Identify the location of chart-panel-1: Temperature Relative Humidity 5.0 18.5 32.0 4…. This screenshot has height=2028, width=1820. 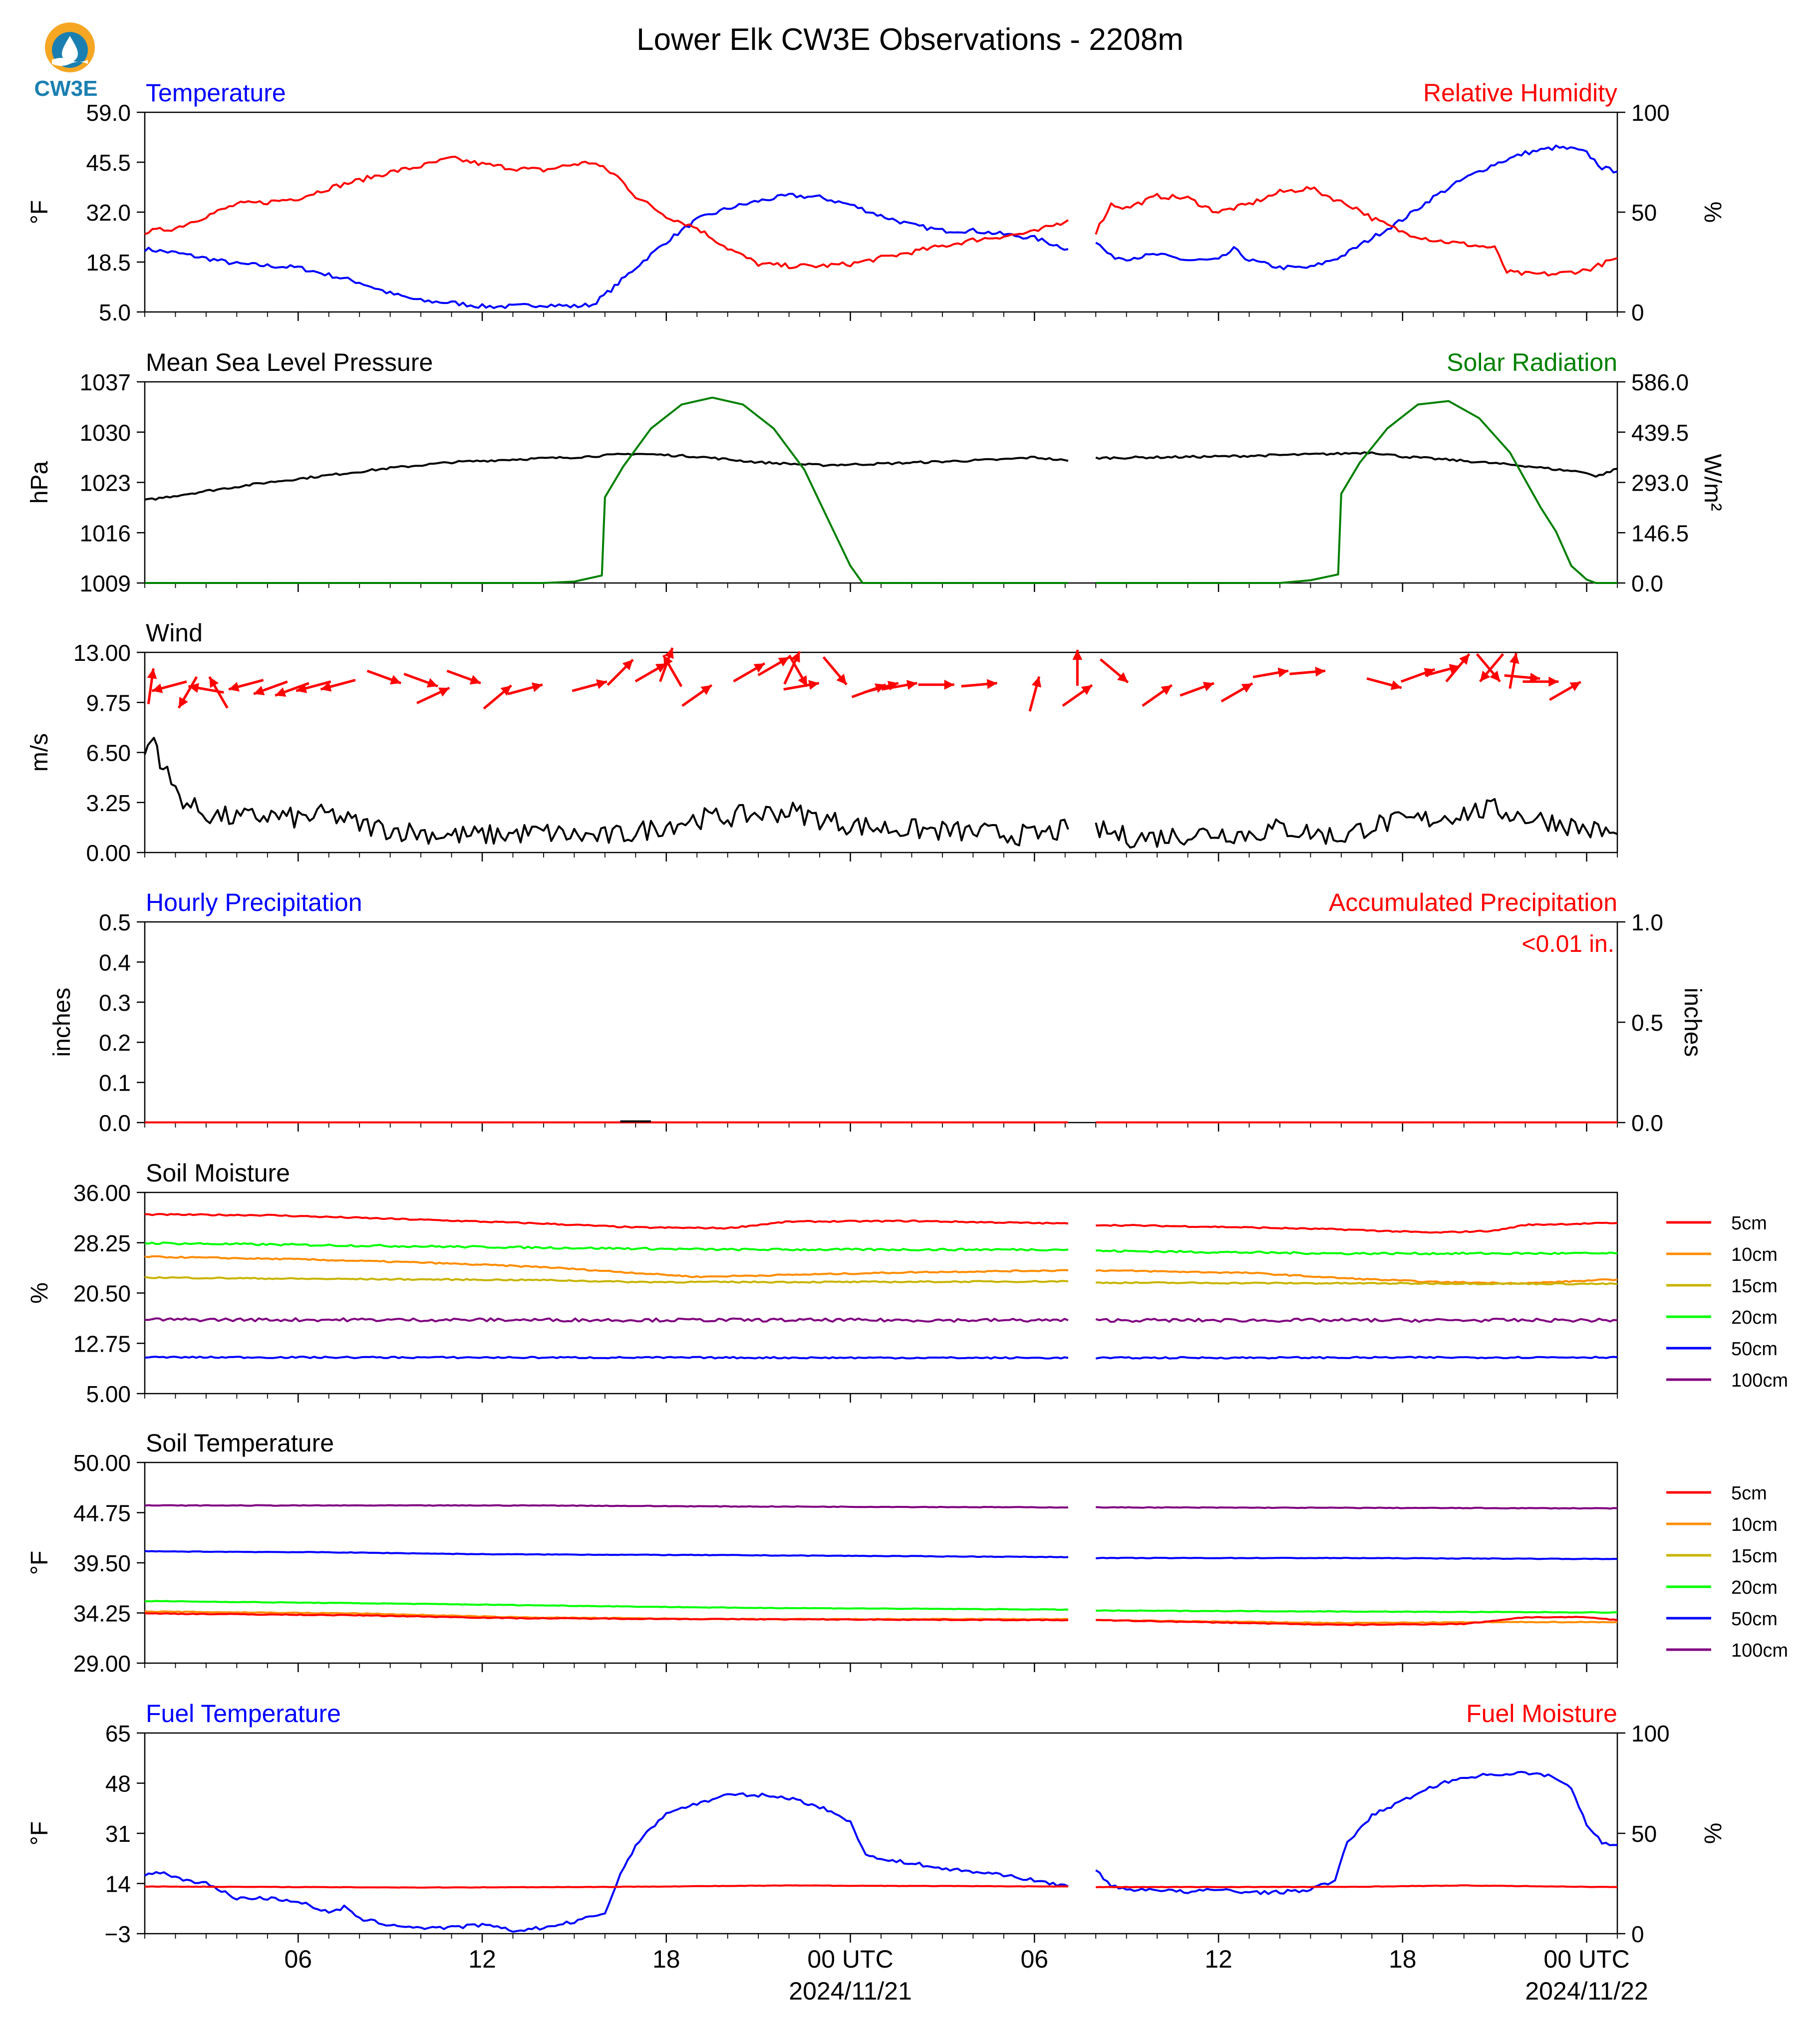
(876, 202).